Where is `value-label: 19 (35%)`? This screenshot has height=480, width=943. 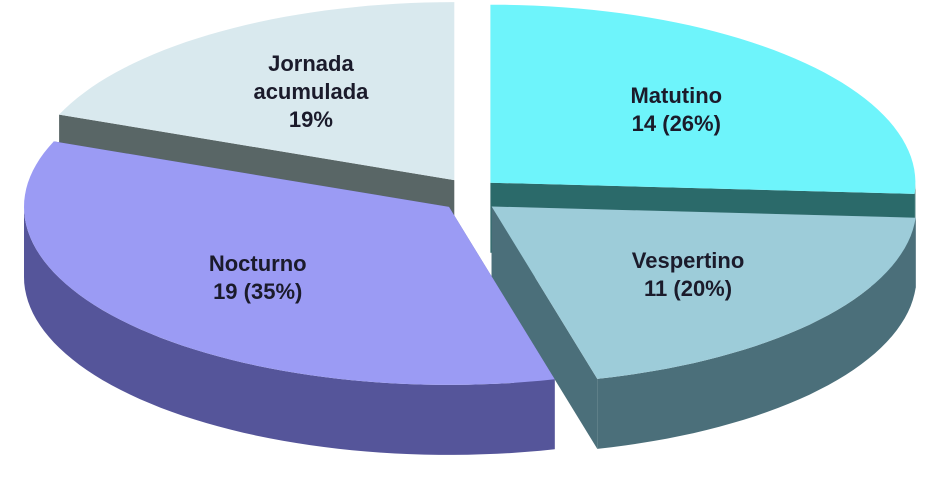 value-label: 19 (35%) is located at coordinates (258, 291).